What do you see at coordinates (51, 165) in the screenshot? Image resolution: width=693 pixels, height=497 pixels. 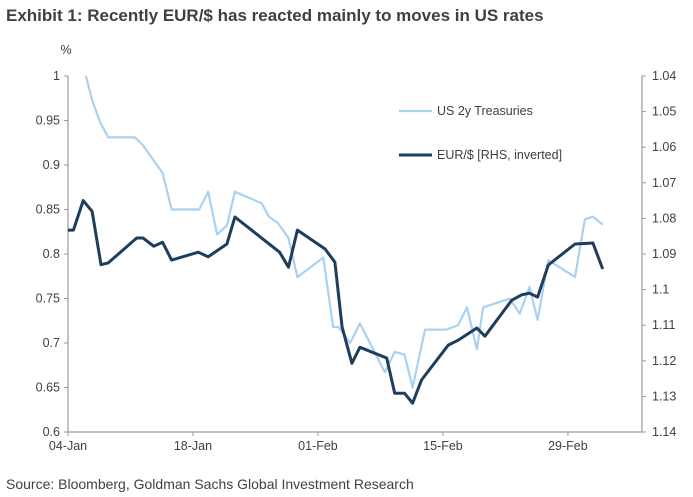 I see `left-tick-label: 0.9` at bounding box center [51, 165].